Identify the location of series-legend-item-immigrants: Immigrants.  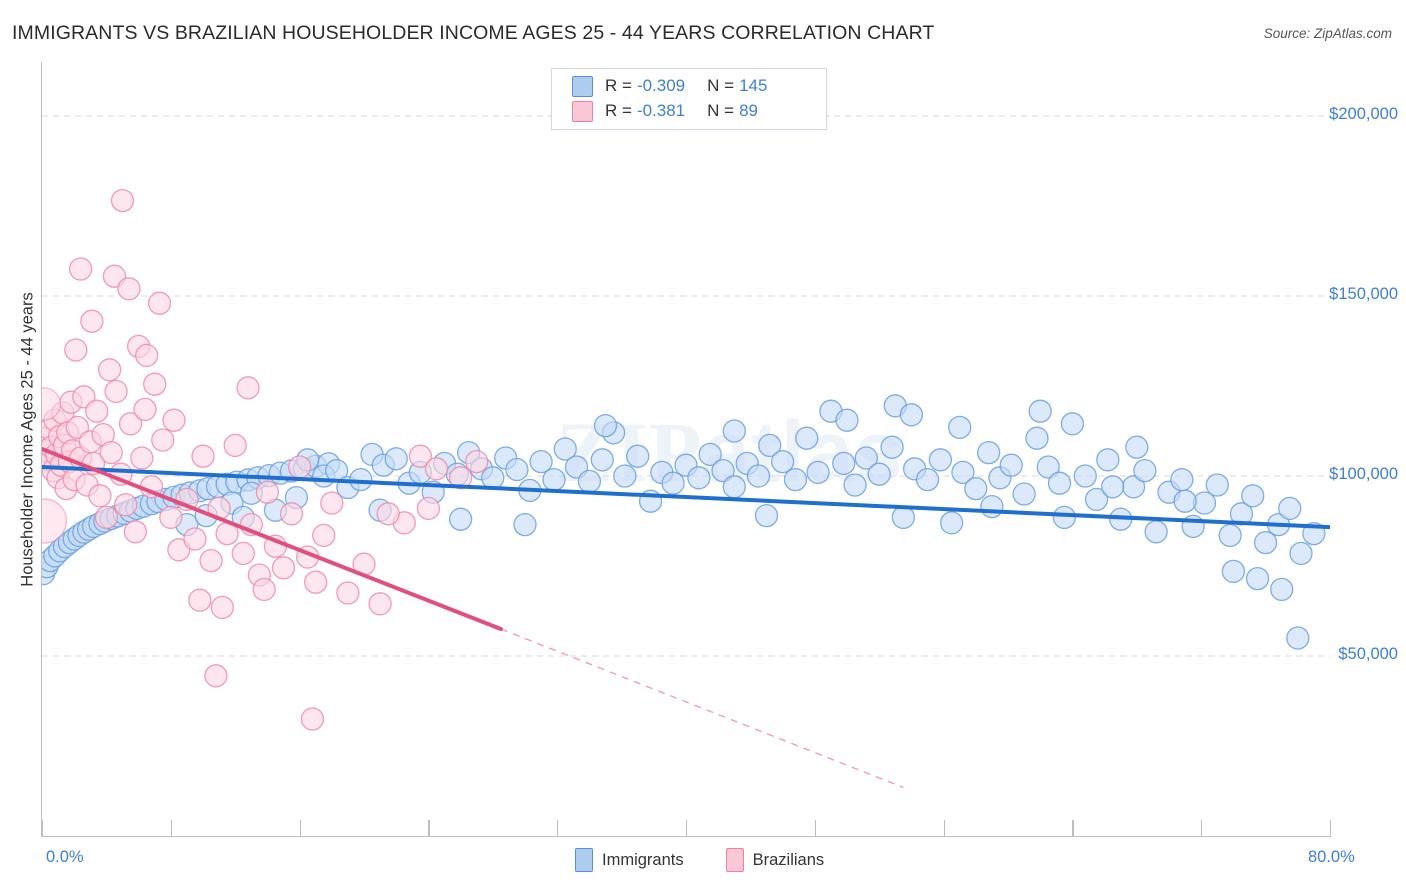
(629, 860).